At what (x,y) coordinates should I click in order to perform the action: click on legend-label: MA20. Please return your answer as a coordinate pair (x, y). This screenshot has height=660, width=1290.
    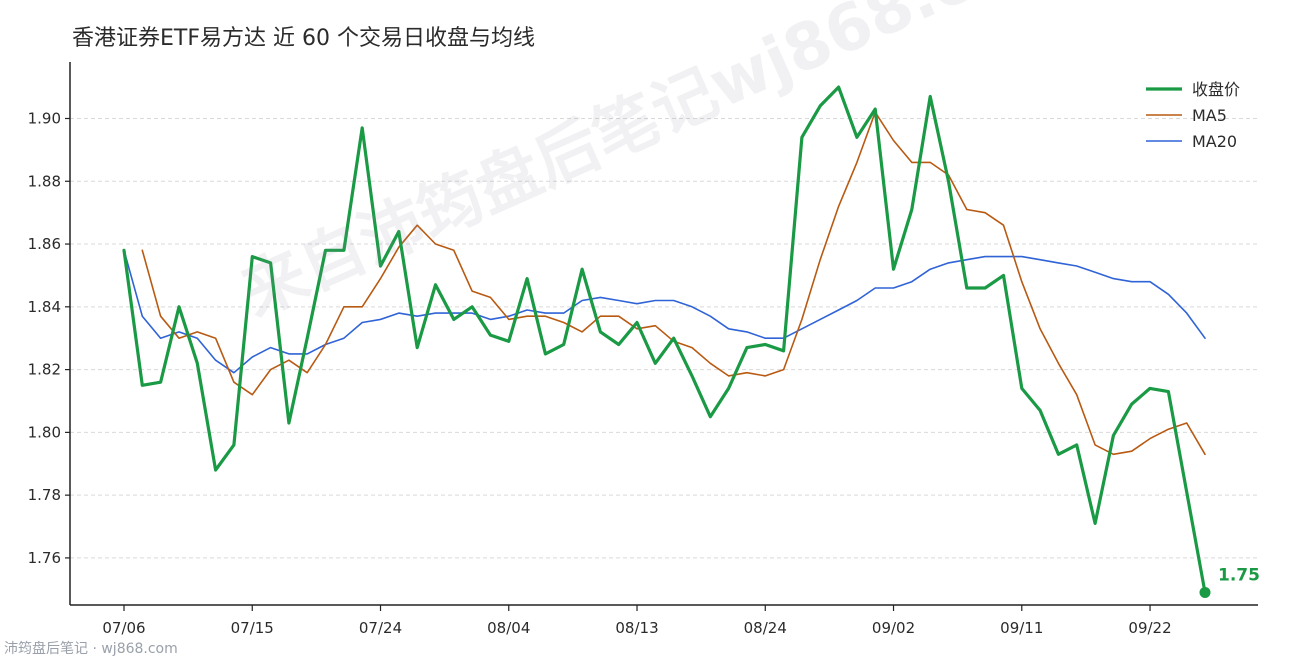
    Looking at the image, I should click on (1214, 141).